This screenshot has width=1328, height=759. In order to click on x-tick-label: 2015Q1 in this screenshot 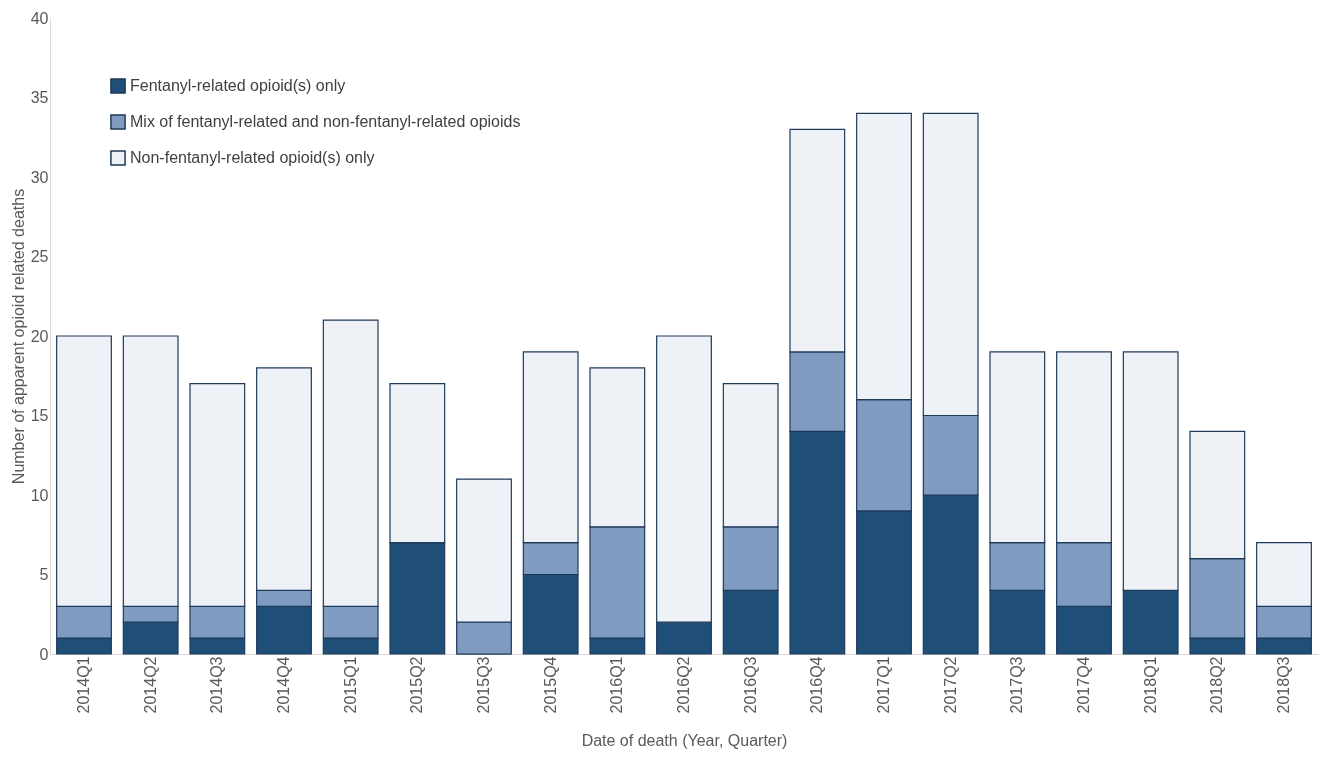, I will do `click(350, 685)`.